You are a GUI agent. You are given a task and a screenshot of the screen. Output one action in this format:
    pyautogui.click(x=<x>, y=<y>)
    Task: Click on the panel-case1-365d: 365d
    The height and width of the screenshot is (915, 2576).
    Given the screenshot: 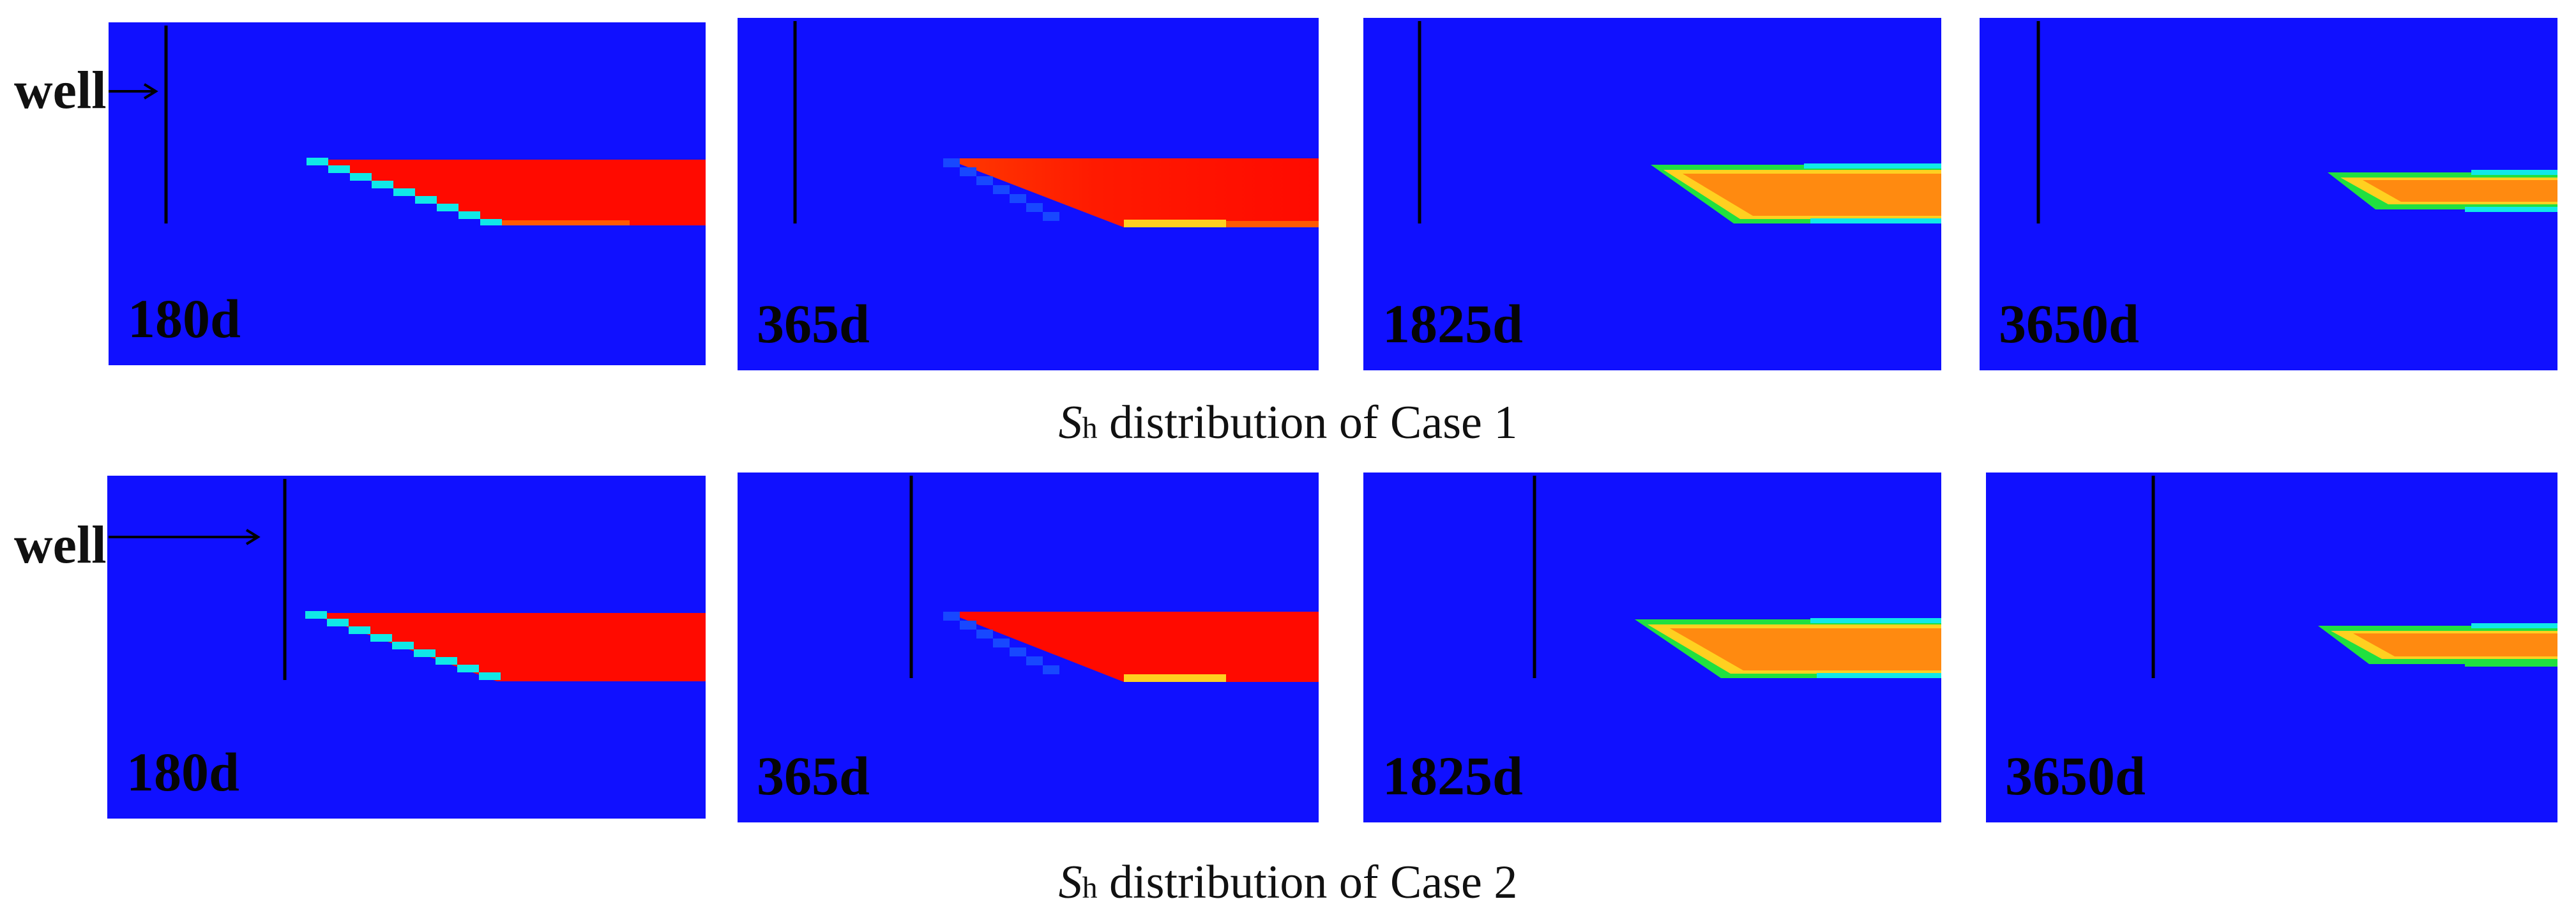 What is the action you would take?
    pyautogui.click(x=1028, y=194)
    